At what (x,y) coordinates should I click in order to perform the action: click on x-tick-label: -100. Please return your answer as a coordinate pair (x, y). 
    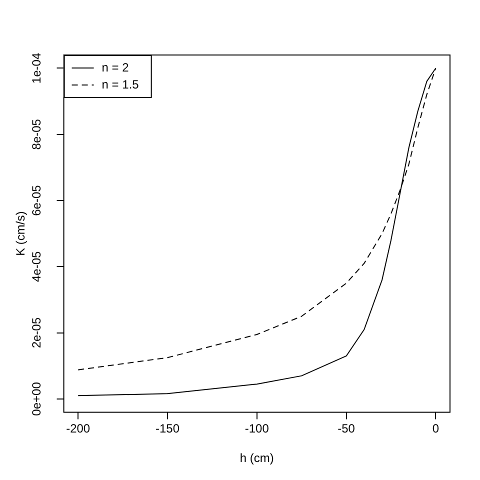
    Looking at the image, I should click on (257, 429).